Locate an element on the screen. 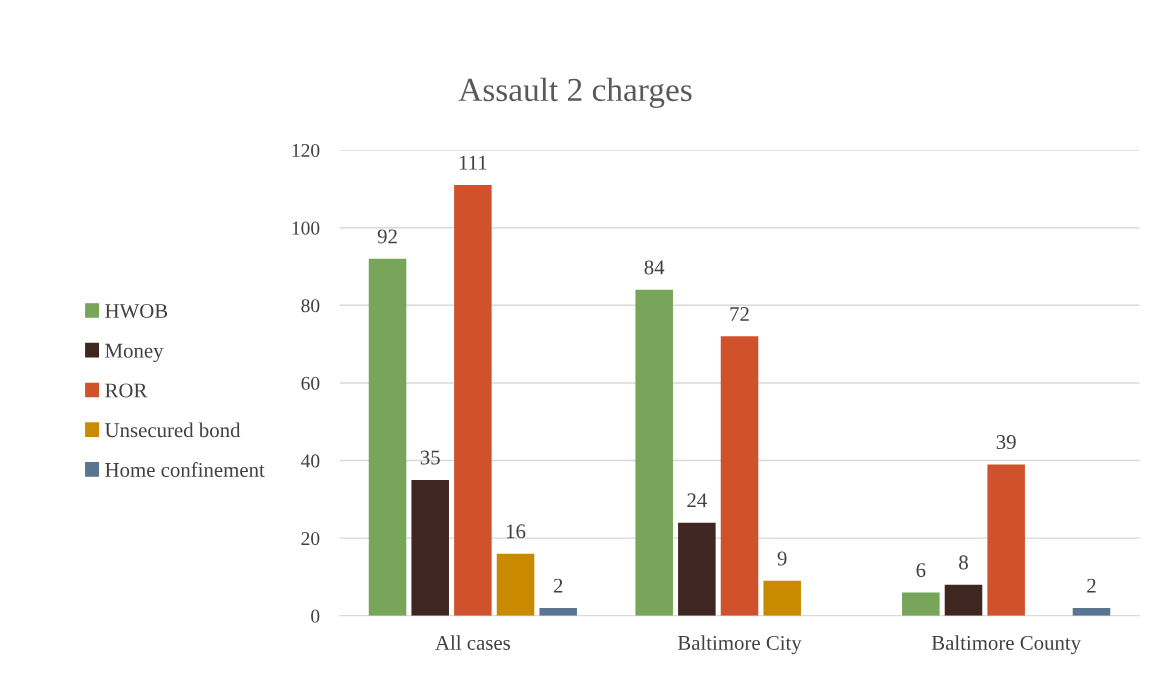 The width and height of the screenshot is (1151, 673). y-tick-label: 100 is located at coordinates (306, 228).